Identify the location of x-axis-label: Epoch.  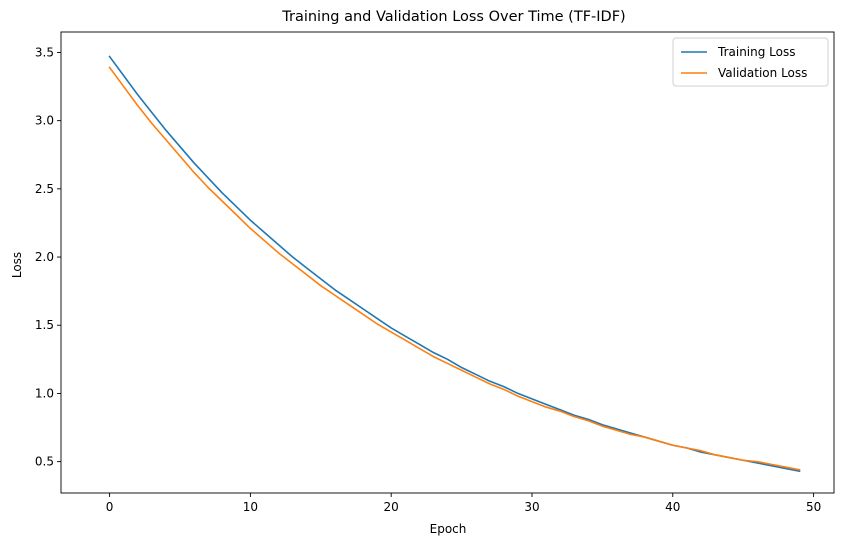
(448, 529).